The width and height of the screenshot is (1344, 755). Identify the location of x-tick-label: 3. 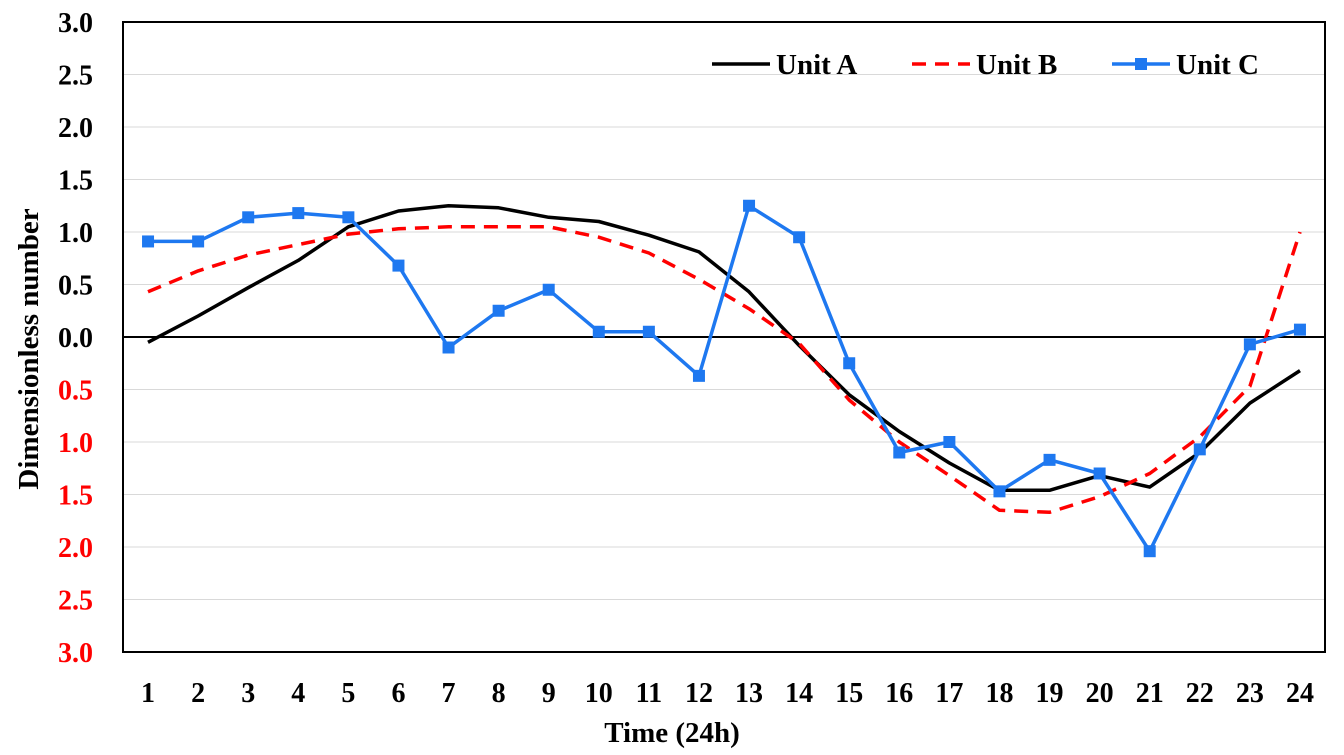
(248, 693).